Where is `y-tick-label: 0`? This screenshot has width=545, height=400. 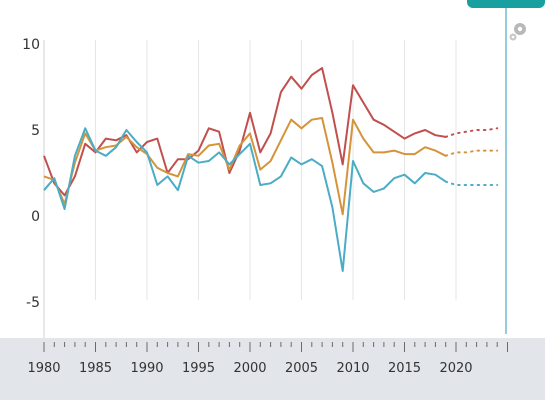 y-tick-label: 0 is located at coordinates (35, 217).